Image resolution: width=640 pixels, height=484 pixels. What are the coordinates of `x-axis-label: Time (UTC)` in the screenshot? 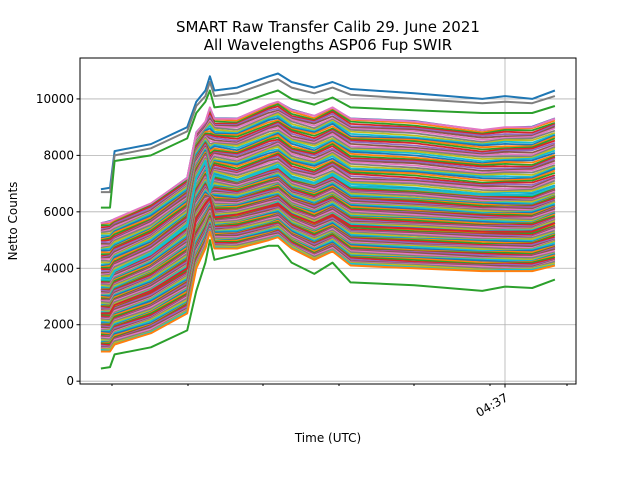 It's located at (327, 438).